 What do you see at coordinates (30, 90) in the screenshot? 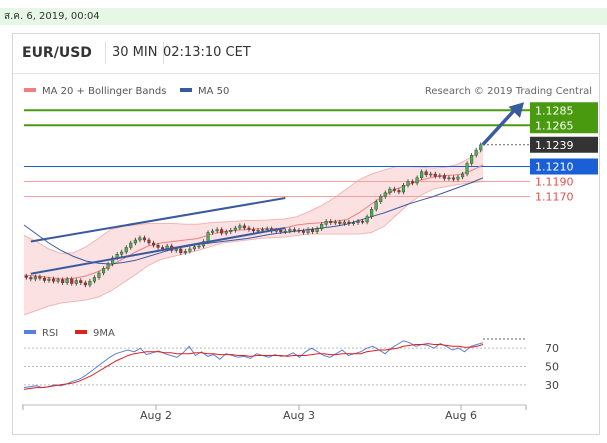
I see `ma20-swatch` at bounding box center [30, 90].